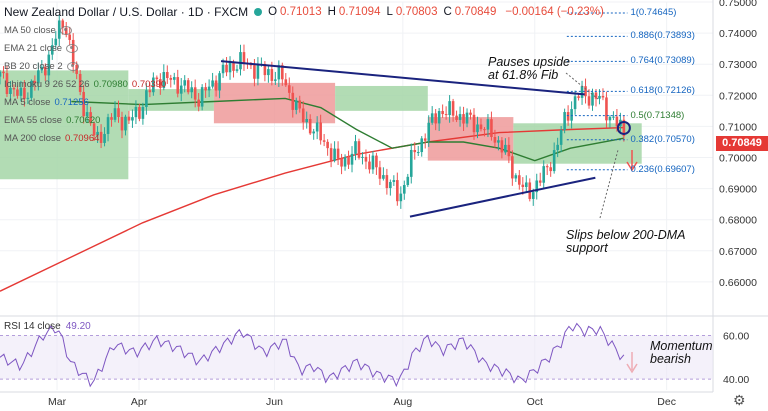 Image resolution: width=768 pixels, height=411 pixels. What do you see at coordinates (502, 197) in the screenshot?
I see `trendline` at bounding box center [502, 197].